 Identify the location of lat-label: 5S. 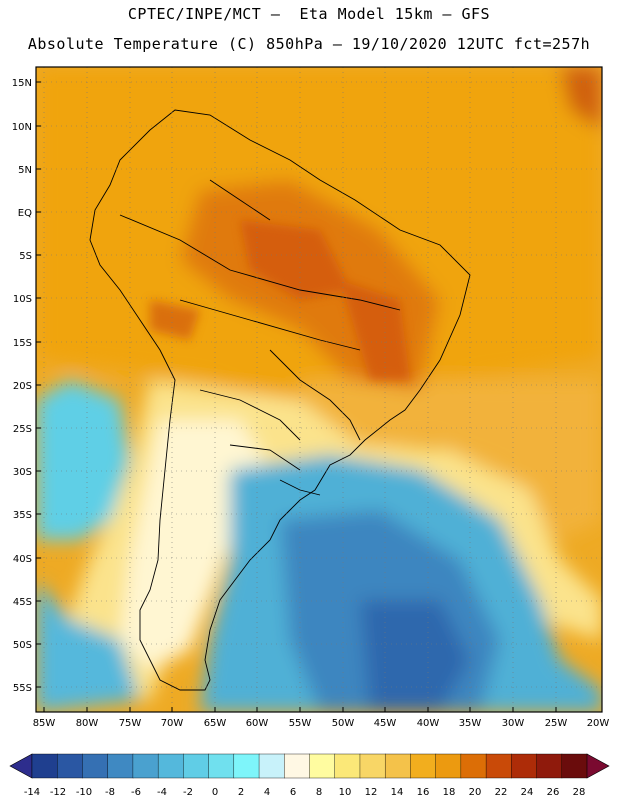
(25, 256).